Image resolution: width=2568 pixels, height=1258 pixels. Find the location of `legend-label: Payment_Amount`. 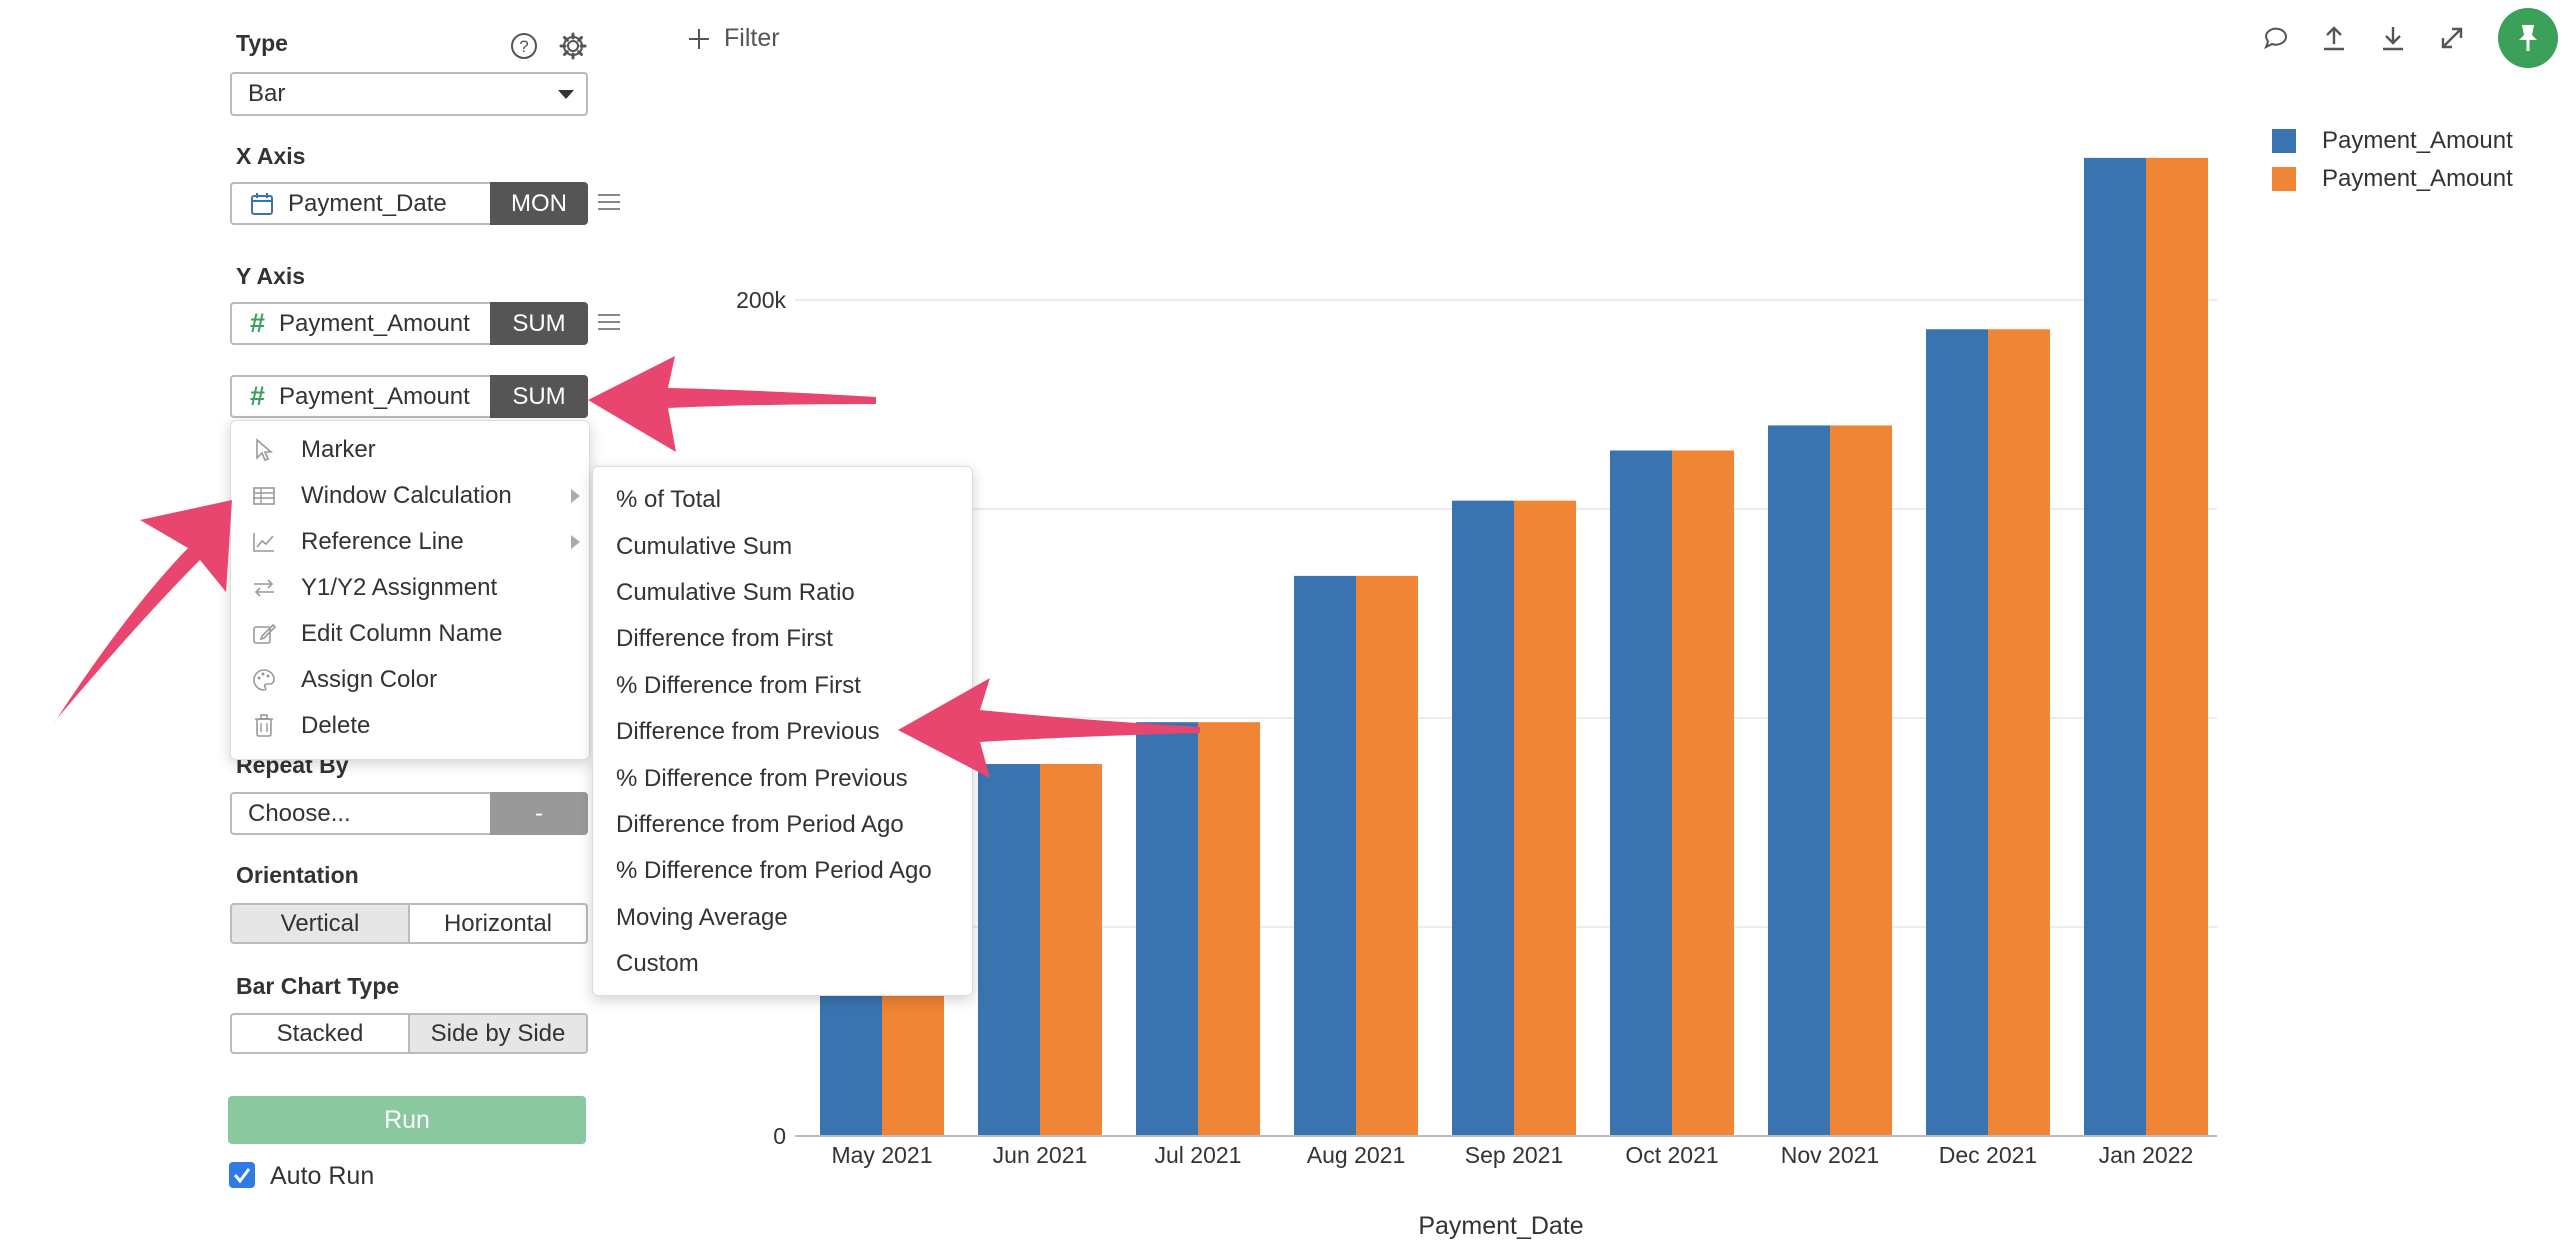

legend-label: Payment_Amount is located at coordinates (2417, 140).